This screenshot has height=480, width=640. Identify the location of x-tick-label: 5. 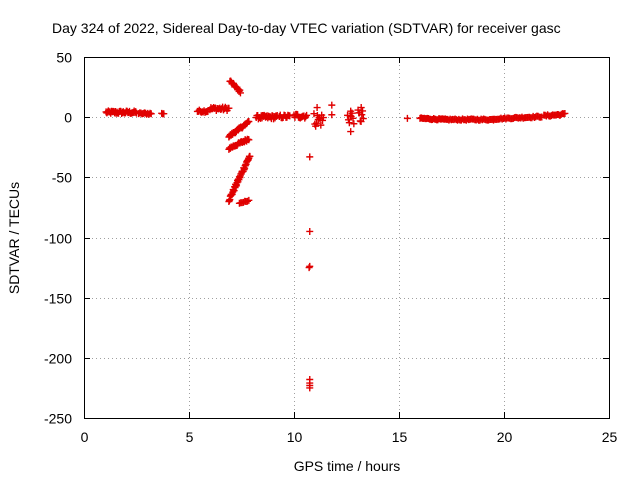
(190, 437).